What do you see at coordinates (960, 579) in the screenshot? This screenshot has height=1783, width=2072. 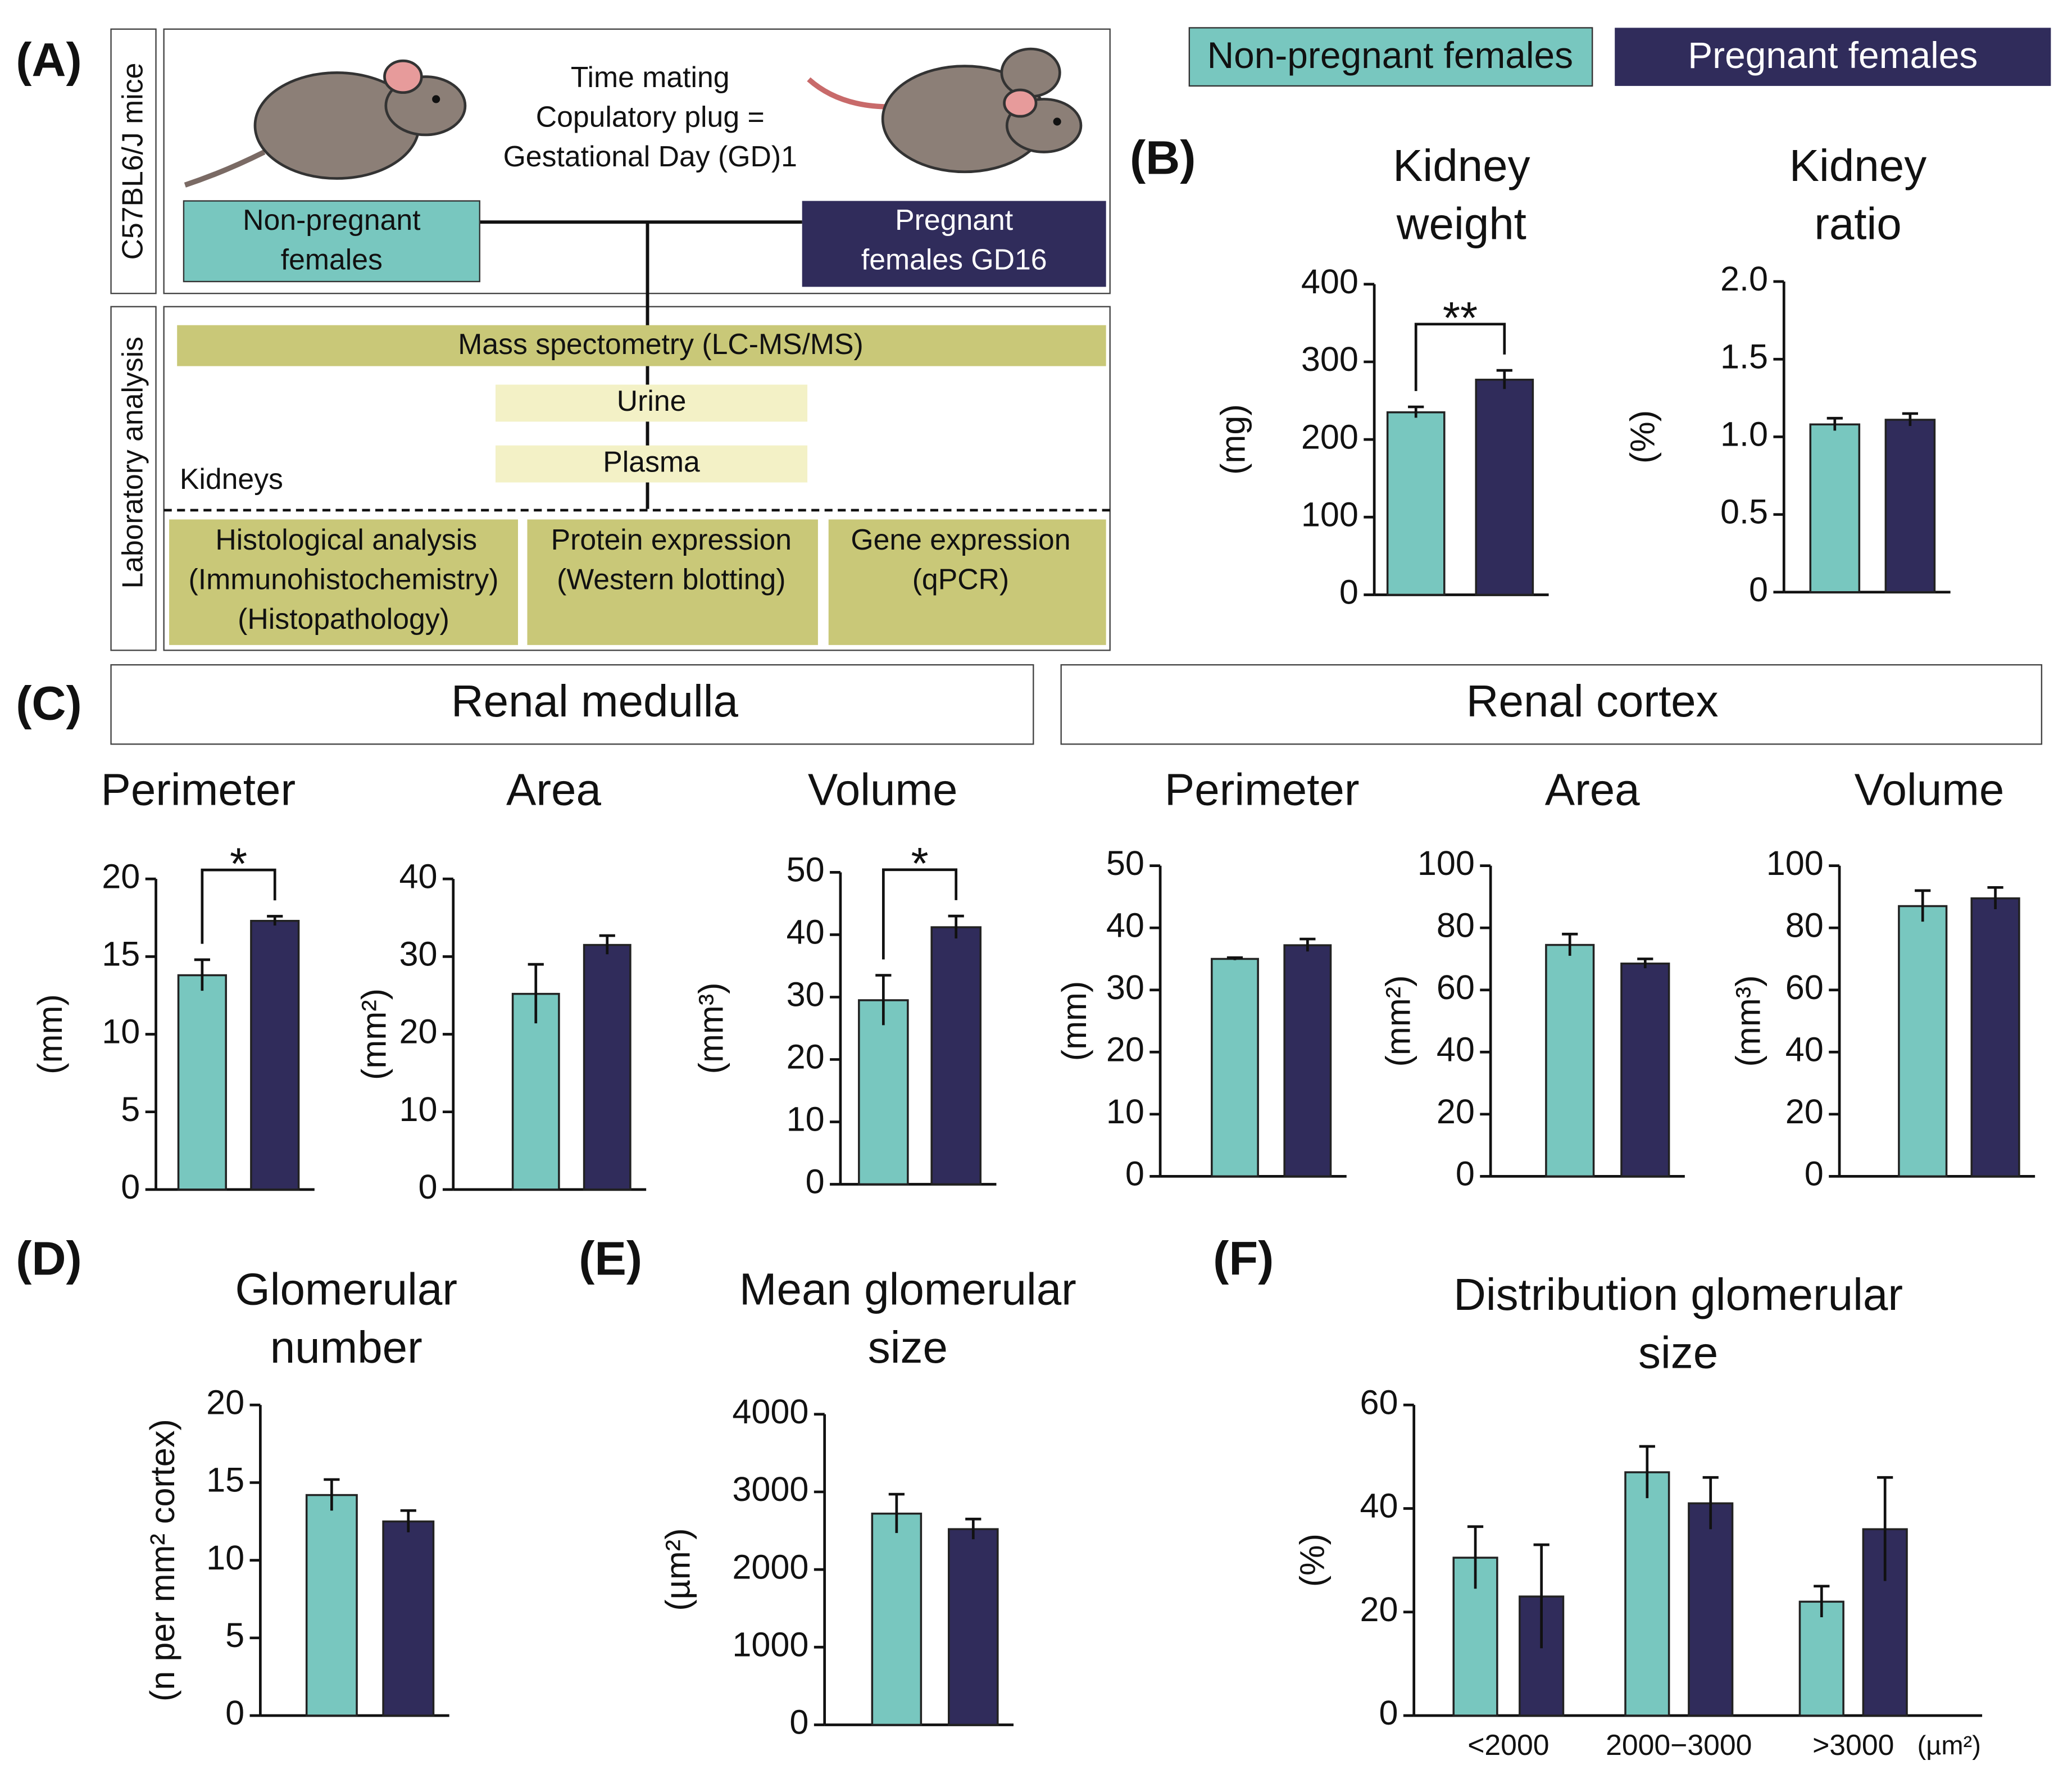 I see `analysis-text: (qPCR)` at bounding box center [960, 579].